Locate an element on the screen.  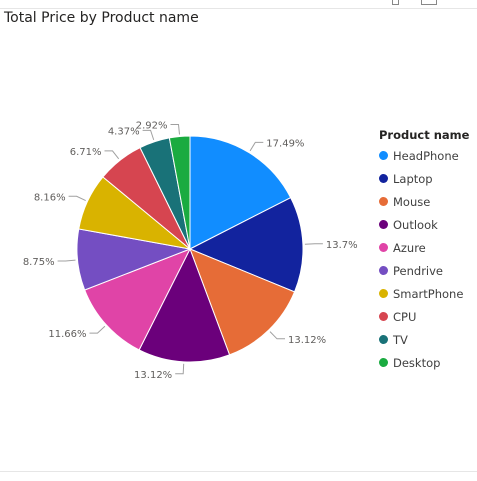
data-label-headphone: 17.49% is located at coordinates (285, 143).